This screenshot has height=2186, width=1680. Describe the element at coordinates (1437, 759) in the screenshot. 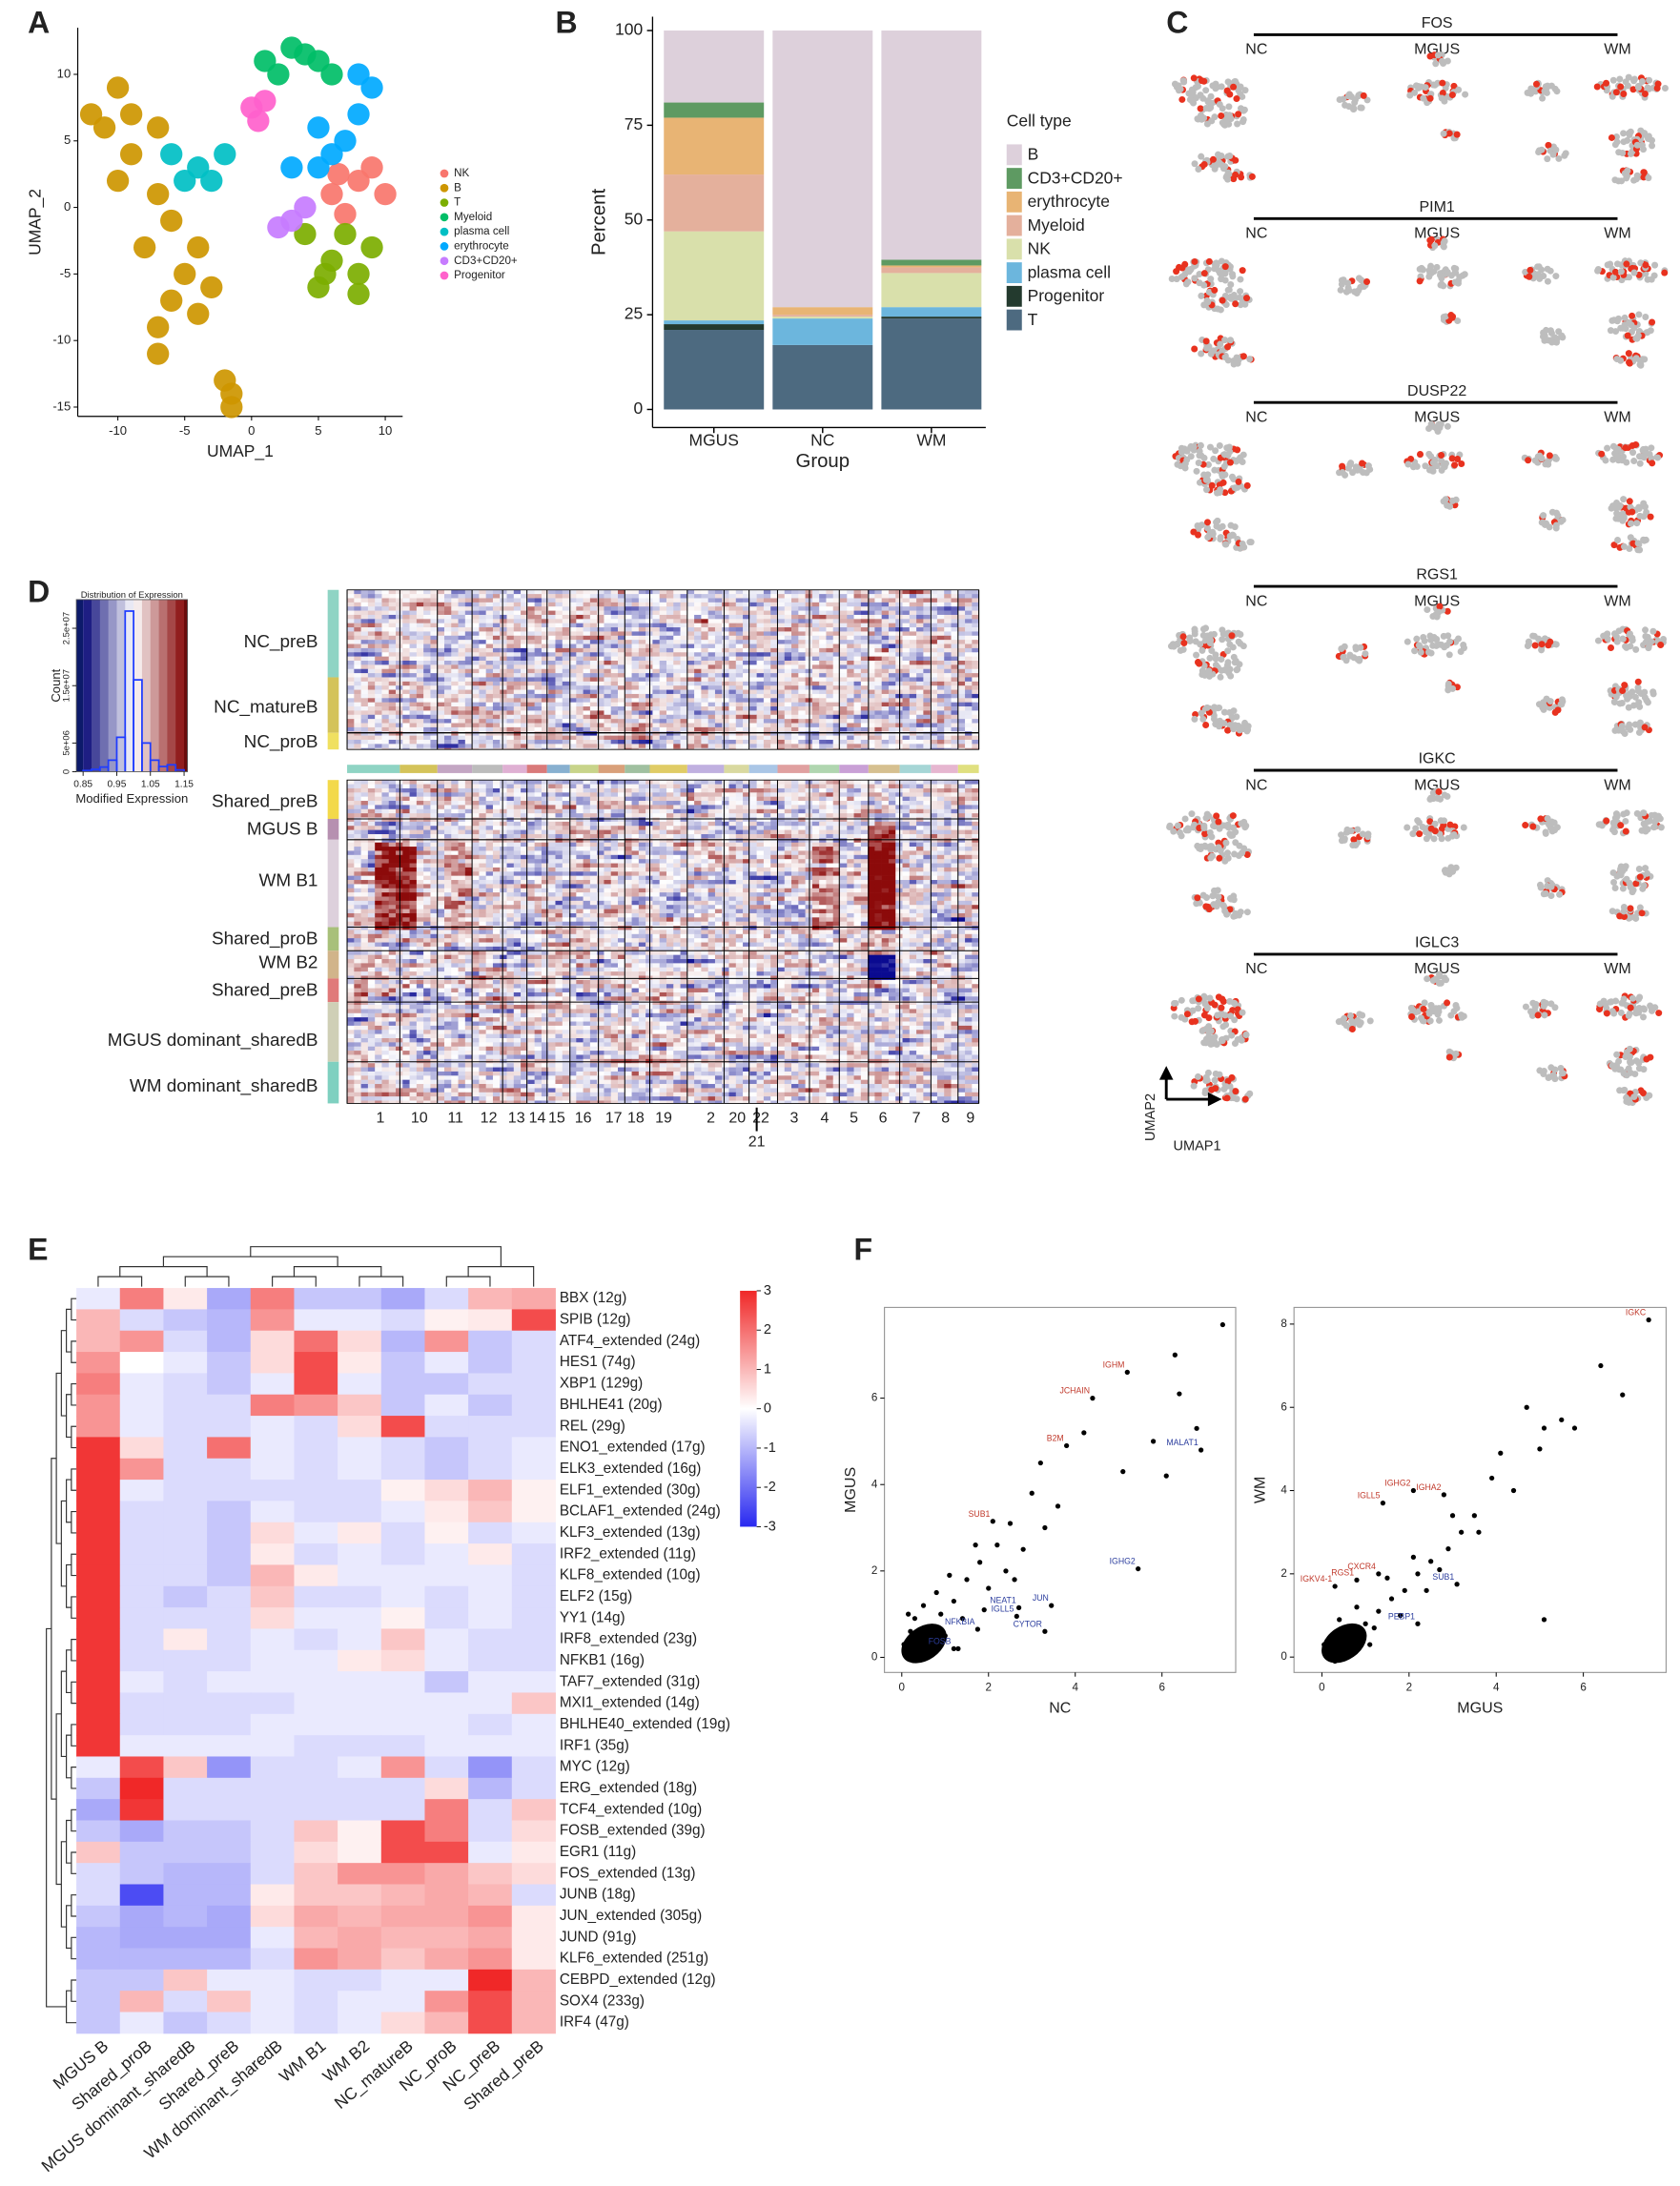

I see `facet-title: IGKC` at that location.